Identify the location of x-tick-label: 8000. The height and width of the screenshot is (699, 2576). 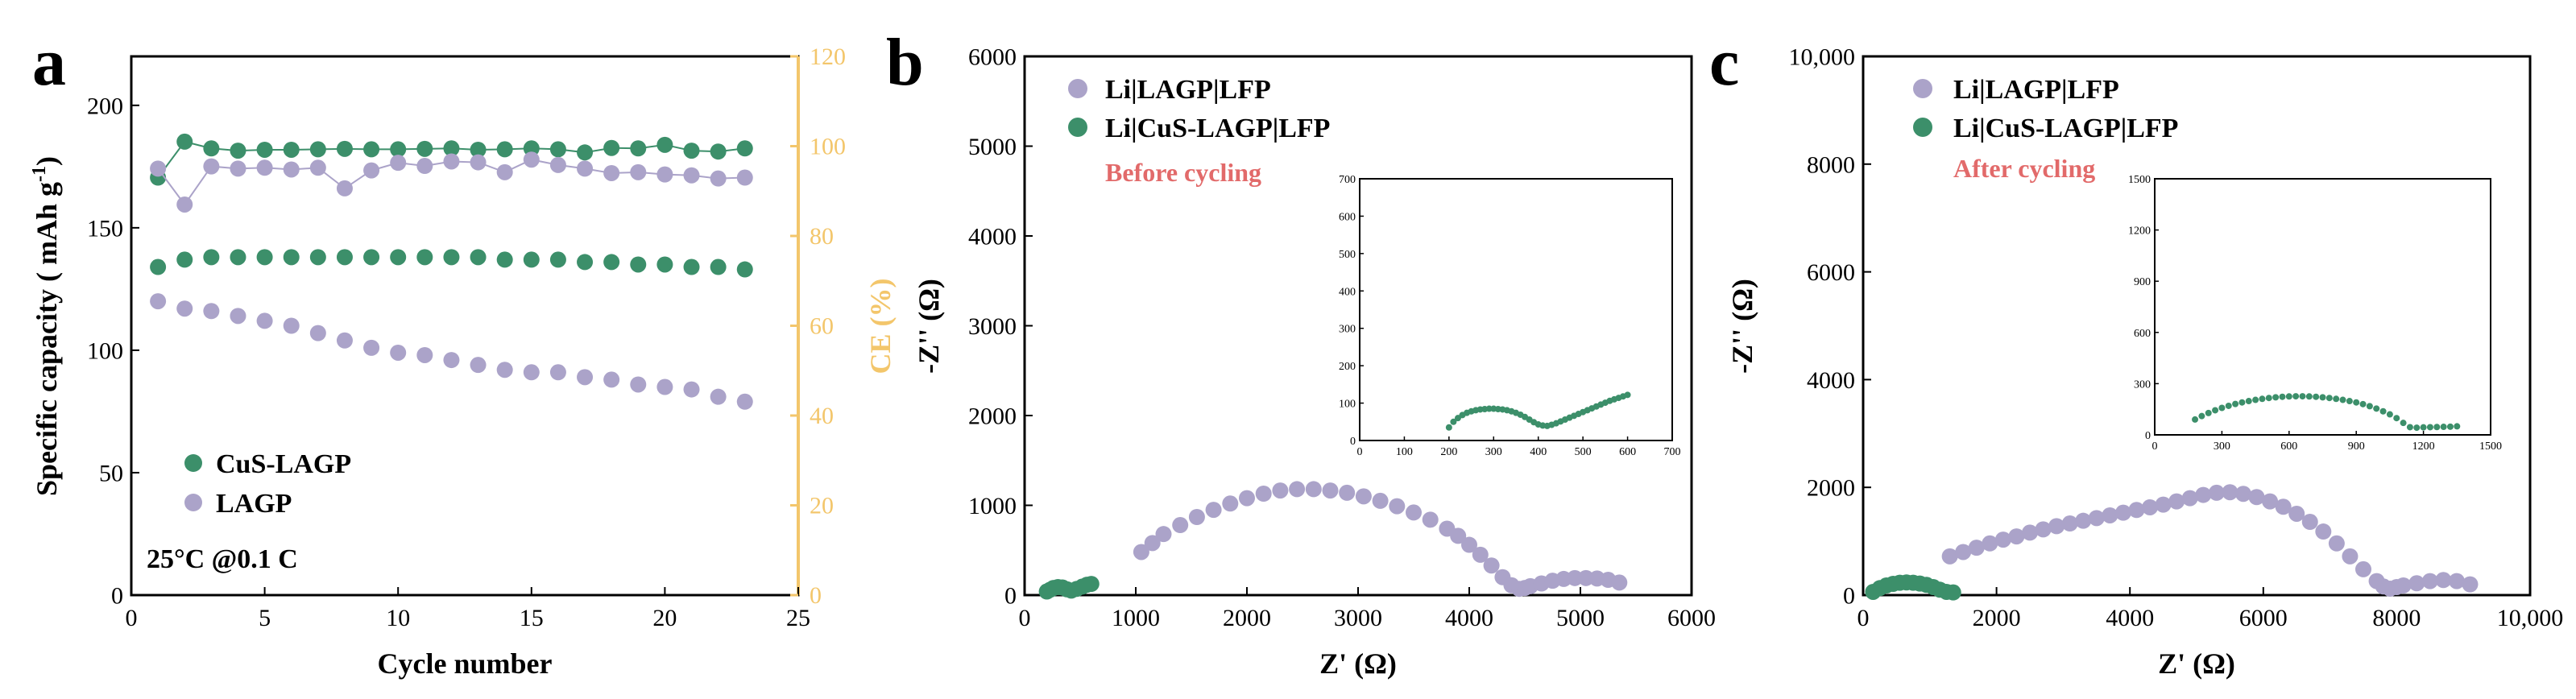
(2396, 618).